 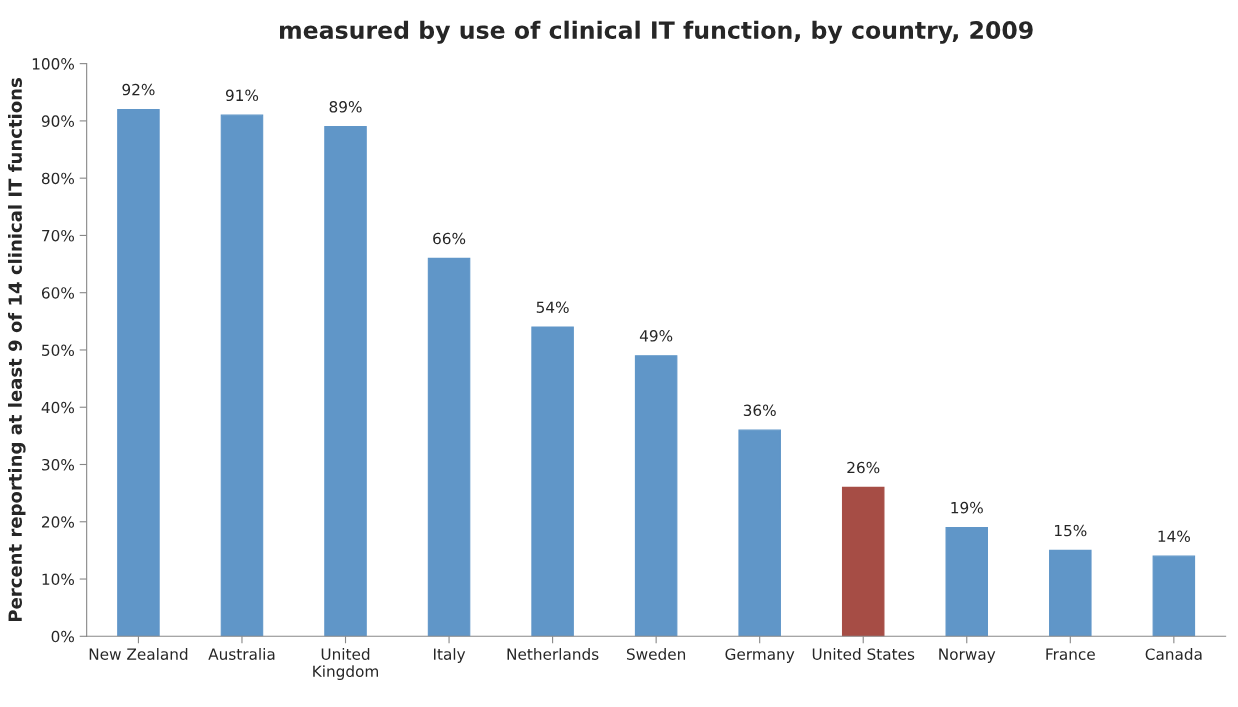 What do you see at coordinates (1174, 536) in the screenshot?
I see `data-label: 14%` at bounding box center [1174, 536].